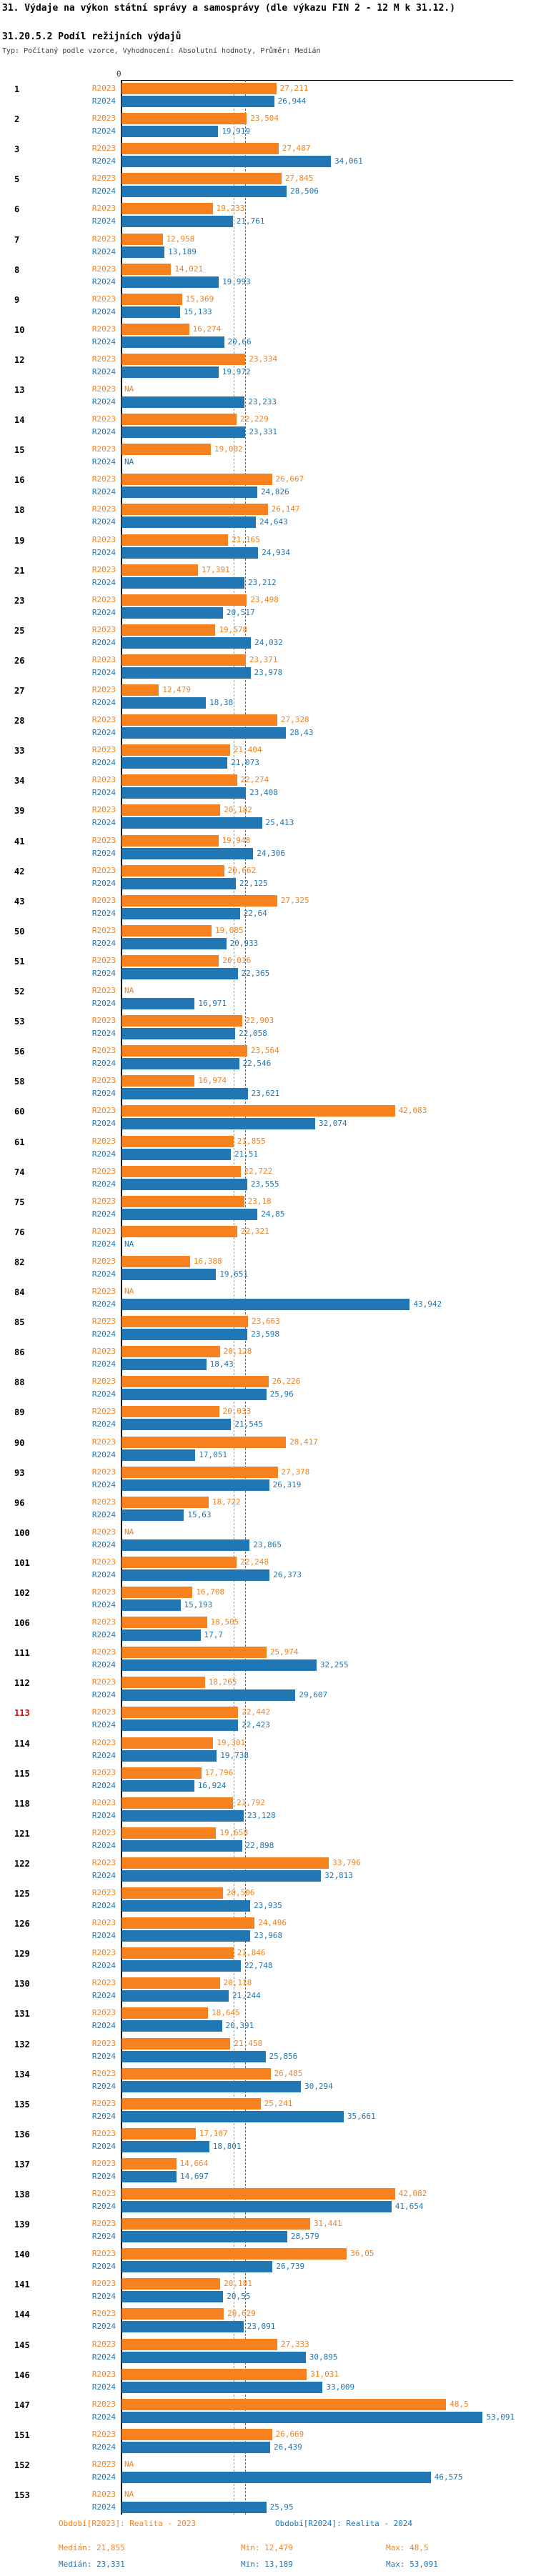 This screenshot has height=2576, width=536. I want to click on row-number-label: 39, so click(19, 811).